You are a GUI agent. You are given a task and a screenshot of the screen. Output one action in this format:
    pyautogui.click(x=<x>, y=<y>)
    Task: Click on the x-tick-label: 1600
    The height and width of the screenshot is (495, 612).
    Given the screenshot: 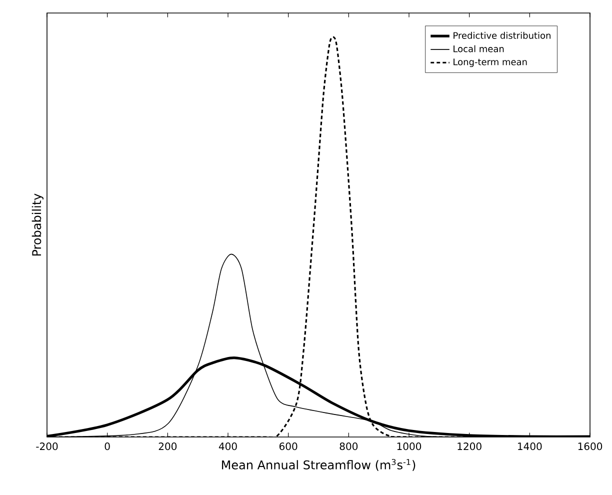 What is the action you would take?
    pyautogui.click(x=590, y=446)
    